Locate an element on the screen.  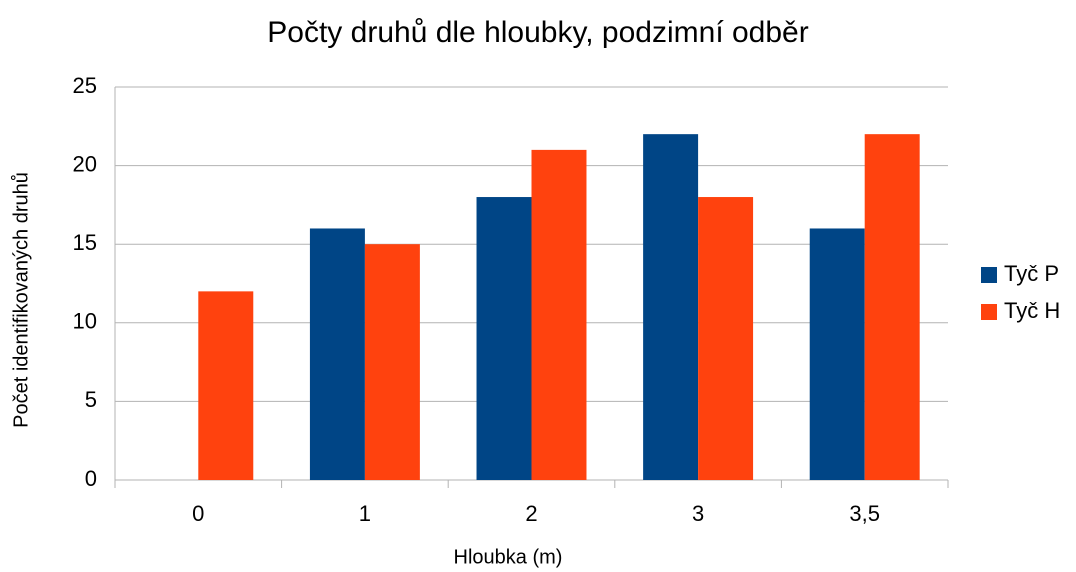
x-tick-label: 3 is located at coordinates (698, 513).